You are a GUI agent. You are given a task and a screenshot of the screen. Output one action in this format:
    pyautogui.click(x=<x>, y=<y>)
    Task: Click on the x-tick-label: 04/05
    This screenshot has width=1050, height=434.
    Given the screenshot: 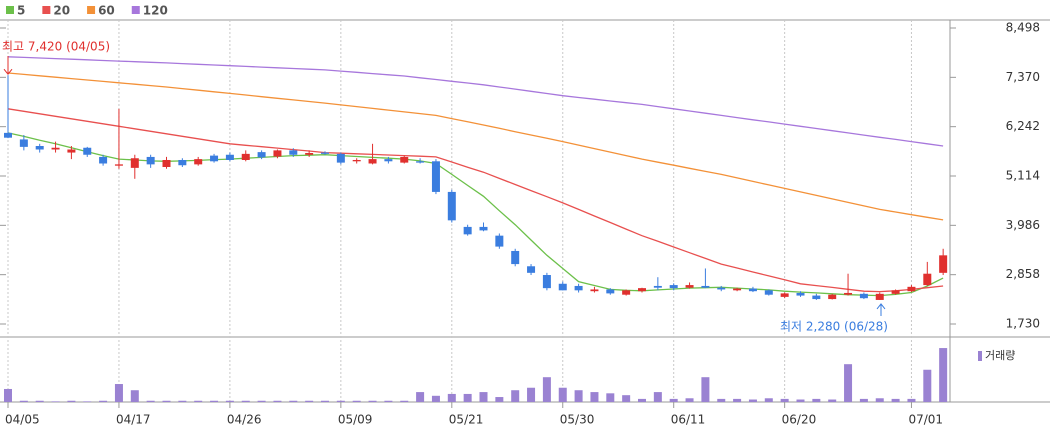 What is the action you would take?
    pyautogui.click(x=22, y=420)
    